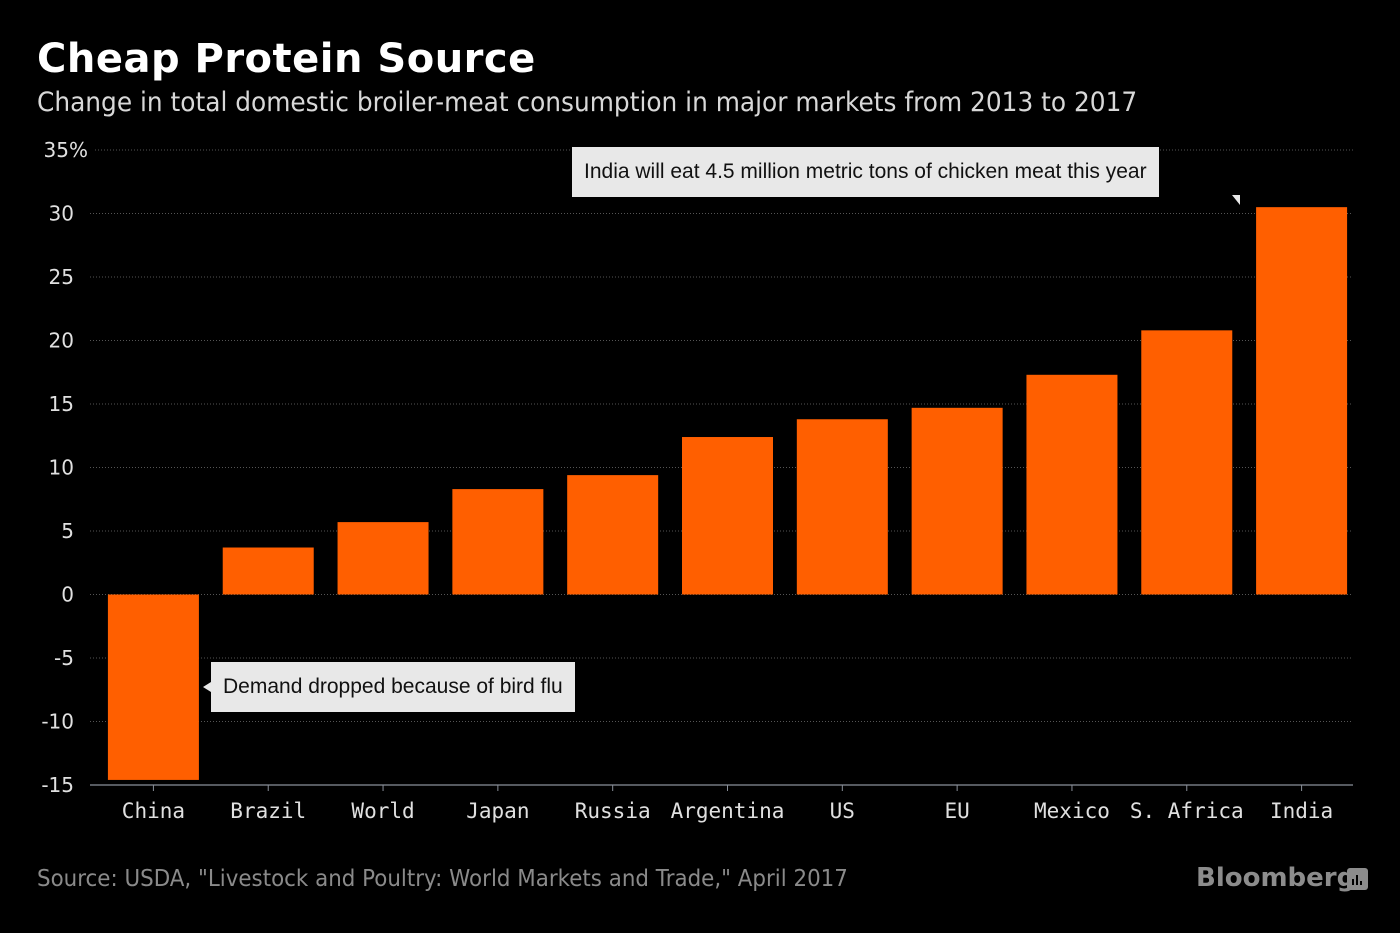 The image size is (1400, 933). I want to click on annotation-china: Demand dropped because of bird flu, so click(393, 687).